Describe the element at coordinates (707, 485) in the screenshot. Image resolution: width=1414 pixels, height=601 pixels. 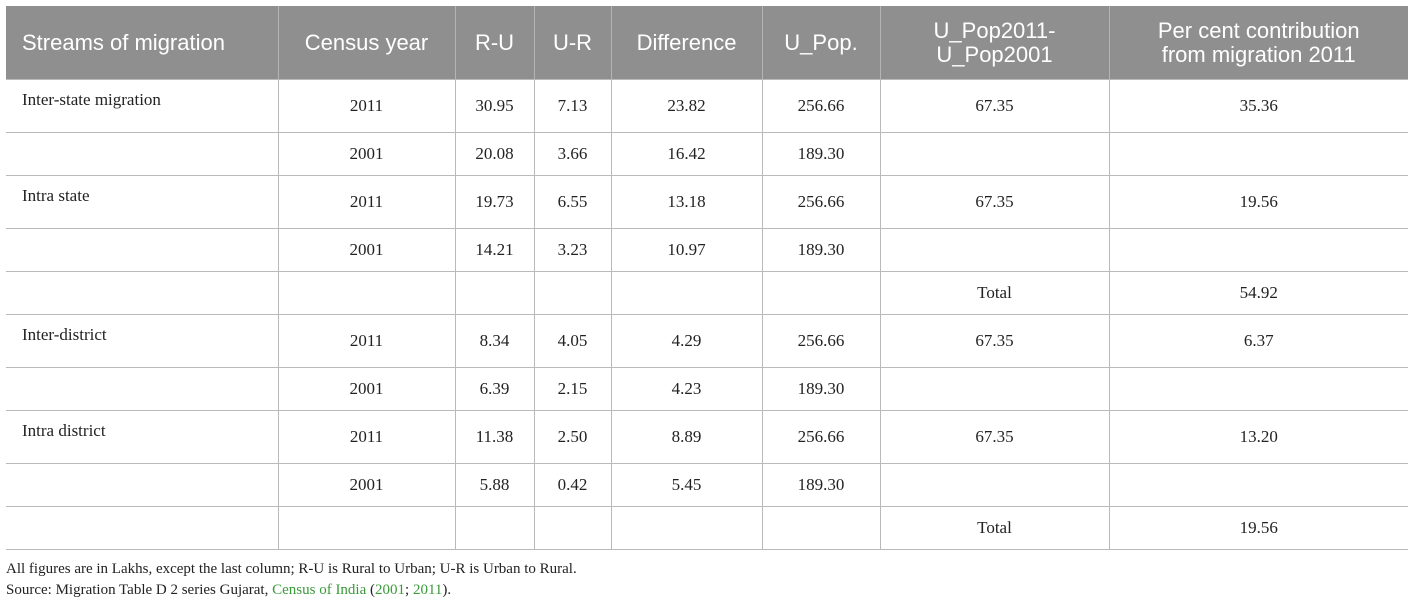
I see `table-row: 2001 5.88 0.42 5.45 189.30` at that location.